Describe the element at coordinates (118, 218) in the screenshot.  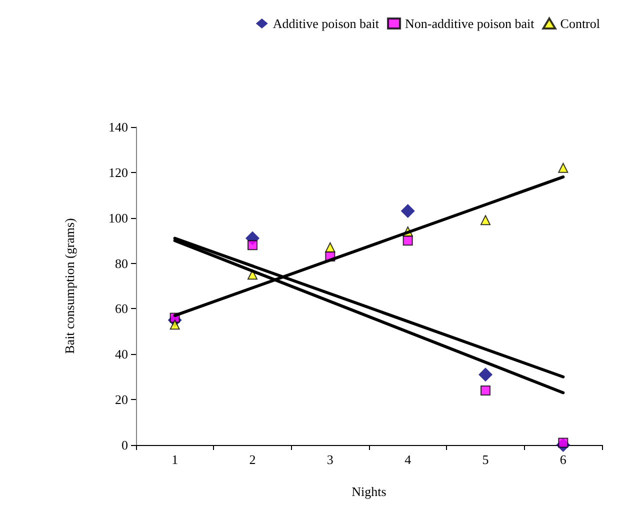
I see `y-tick-label: 100` at that location.